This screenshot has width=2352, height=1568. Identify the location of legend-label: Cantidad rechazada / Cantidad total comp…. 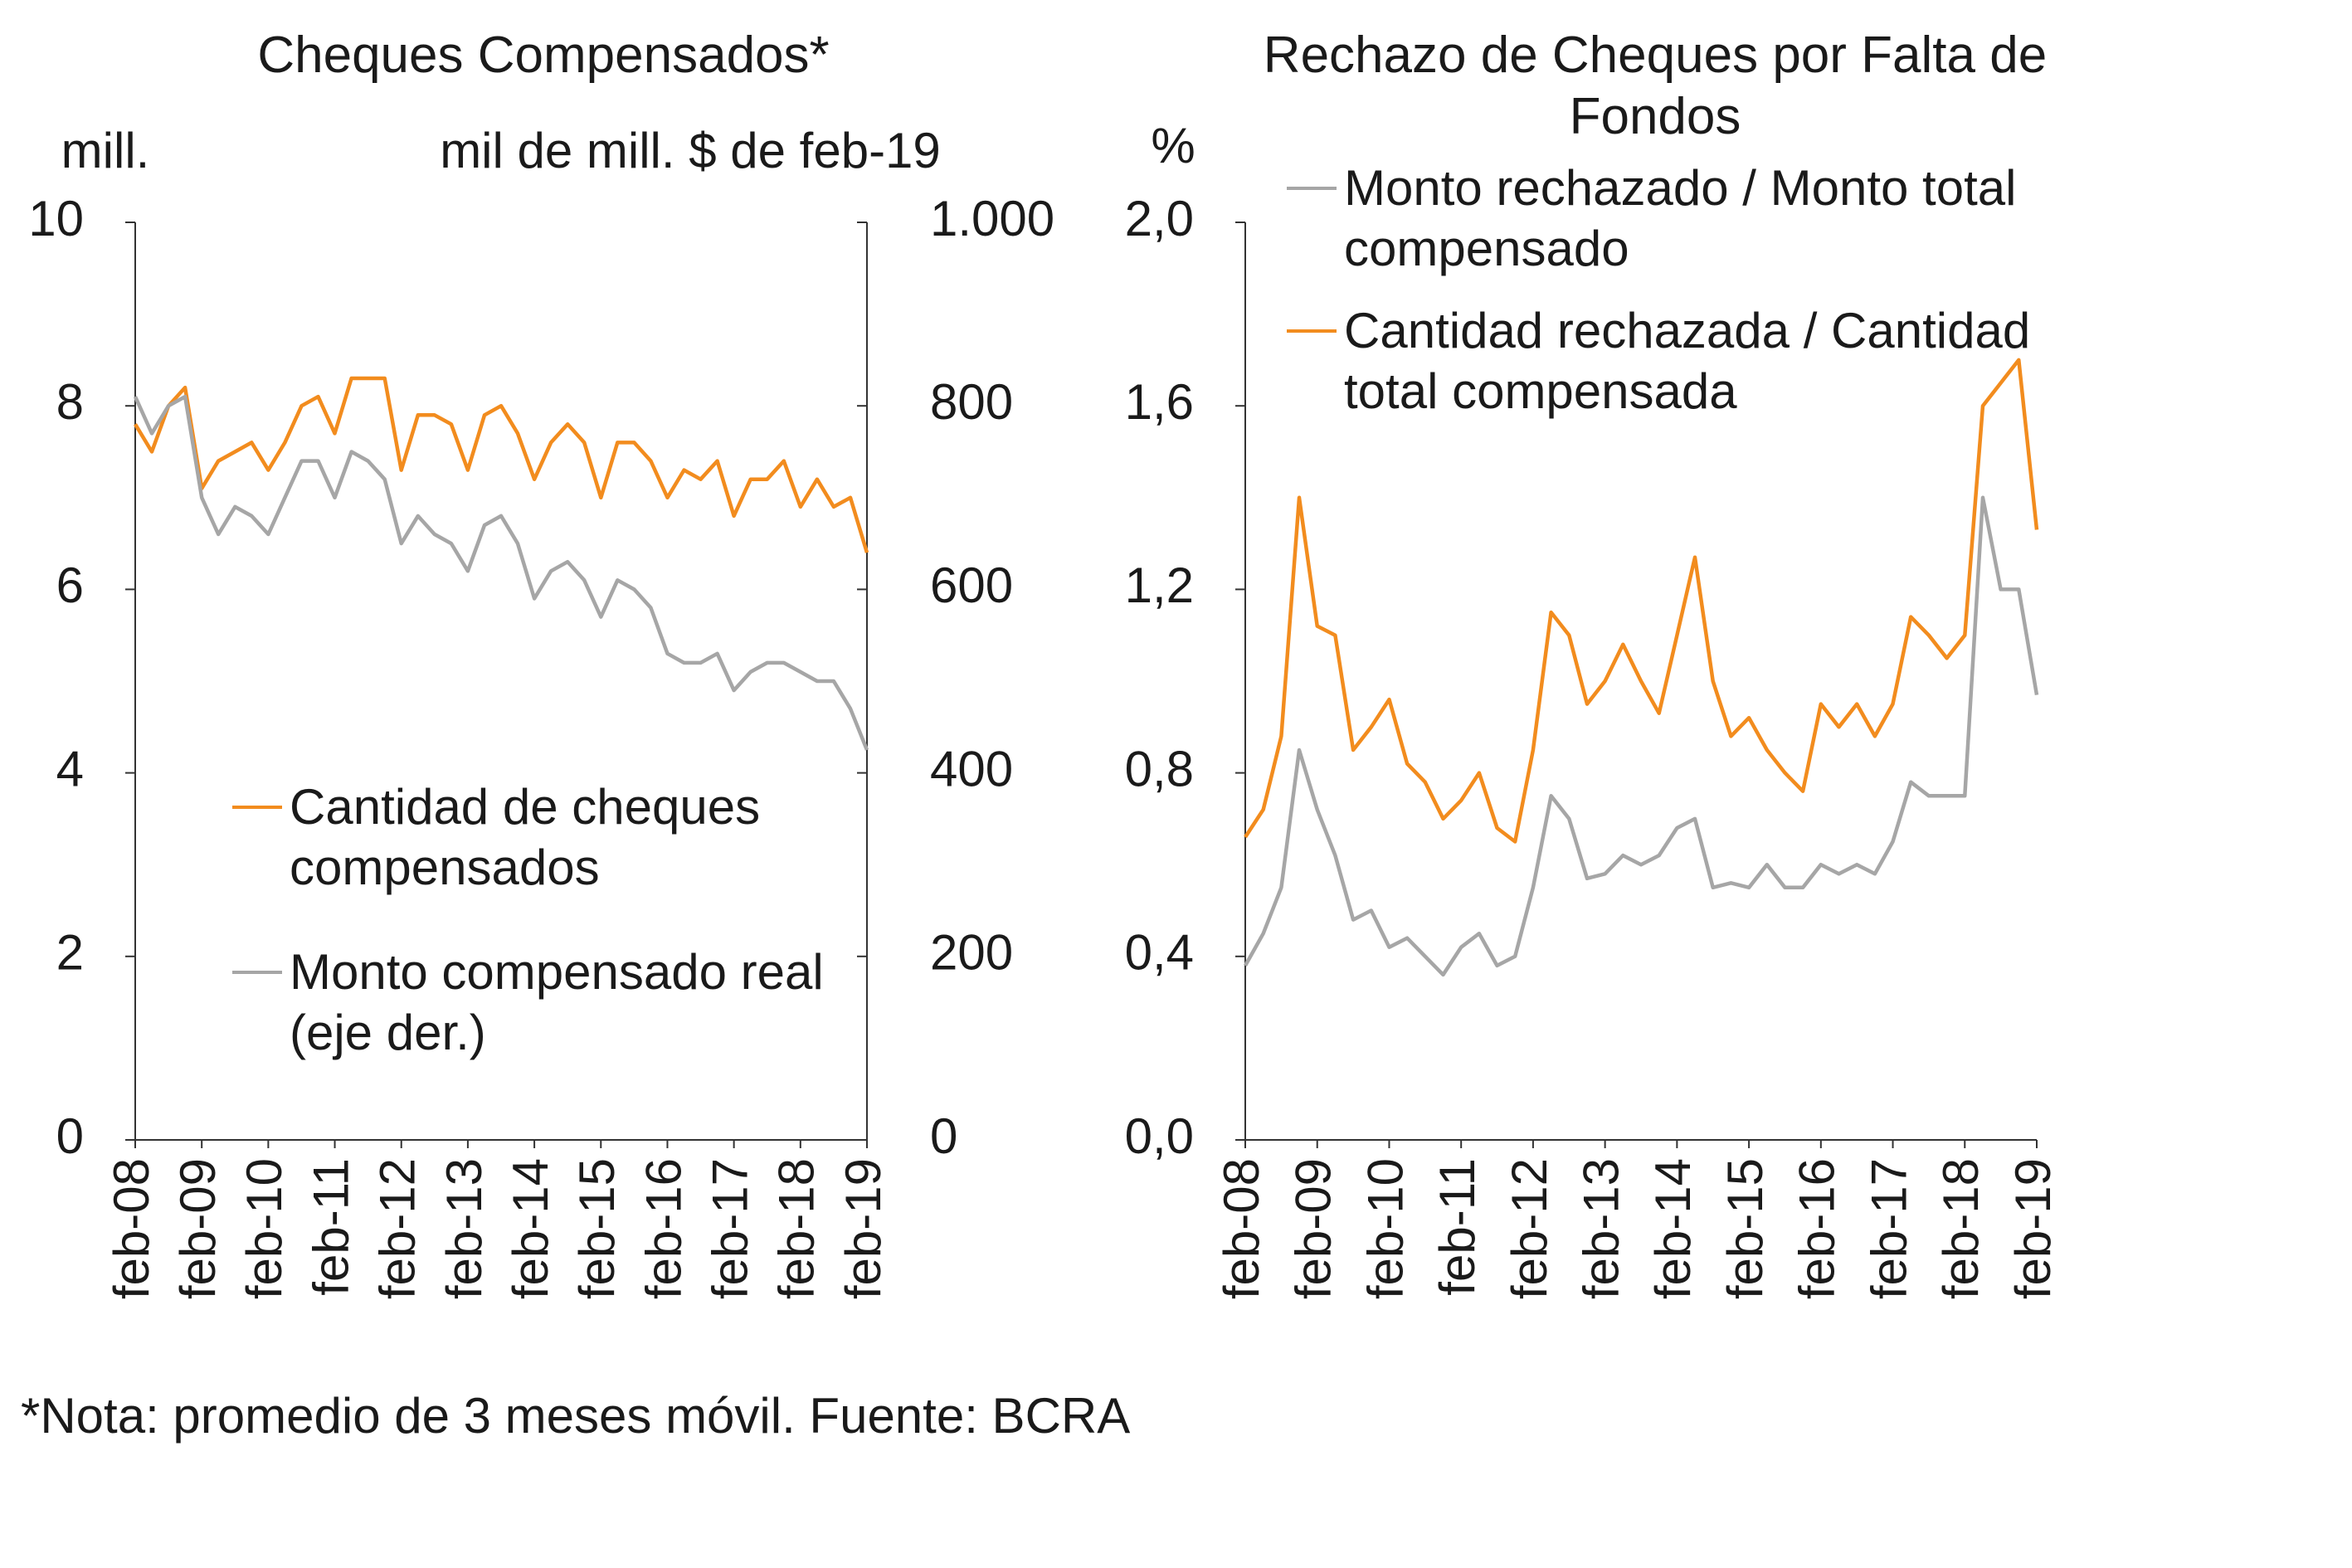
(1687, 361).